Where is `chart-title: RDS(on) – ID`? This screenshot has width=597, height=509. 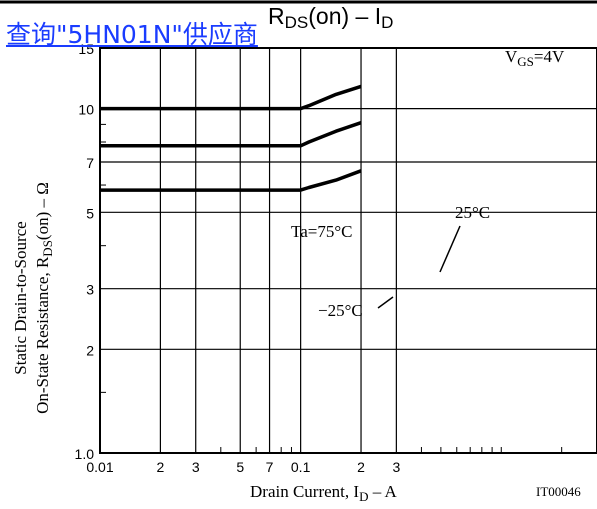 chart-title: RDS(on) – ID is located at coordinates (330, 17).